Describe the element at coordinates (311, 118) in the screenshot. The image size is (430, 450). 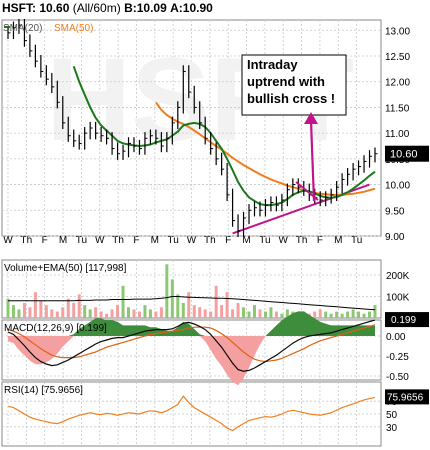
I see `annotation-arrow-head` at that location.